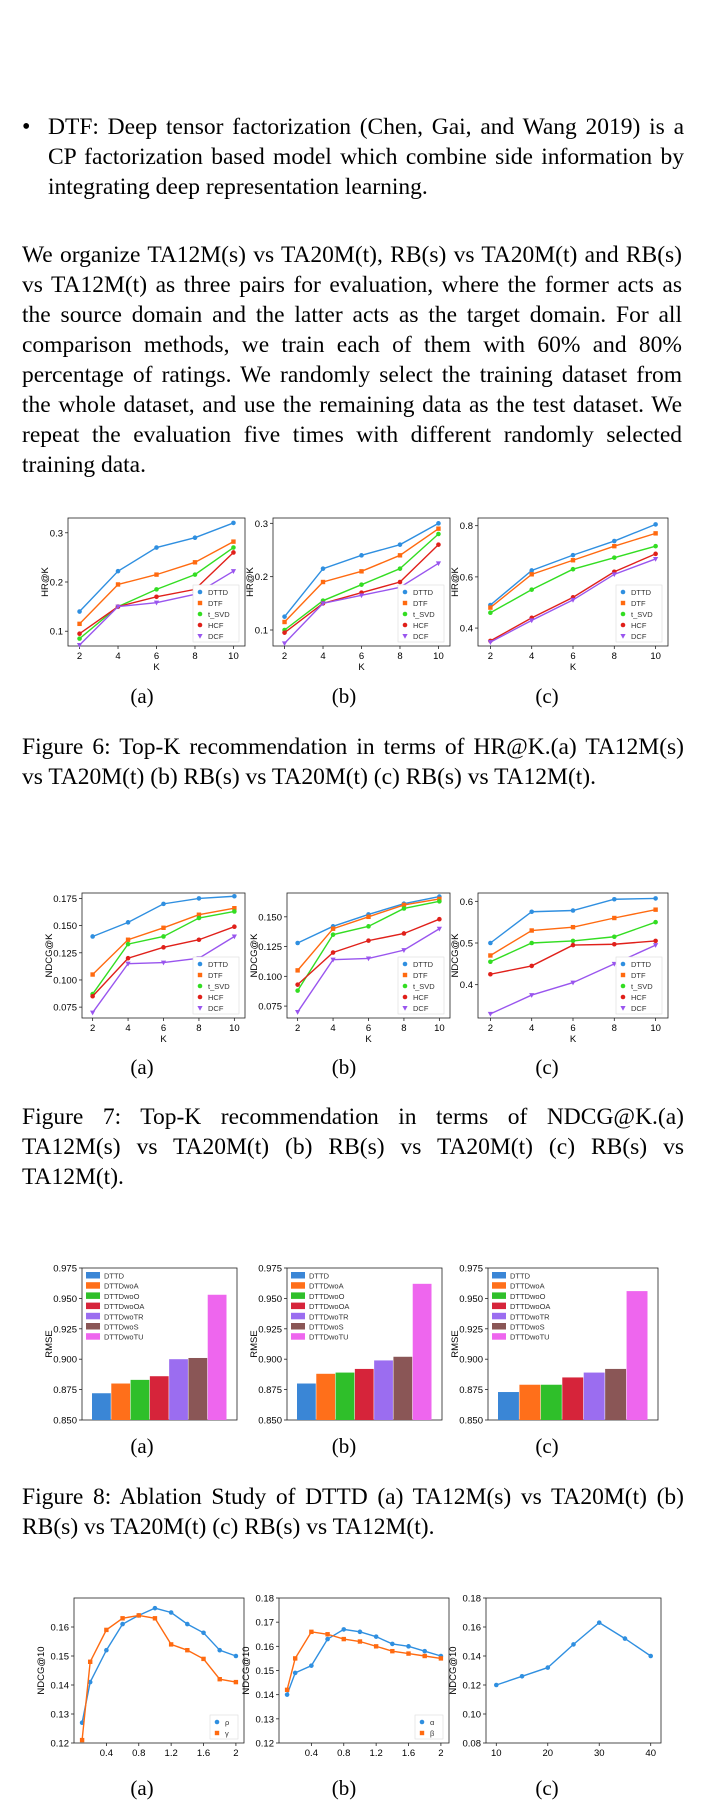  I want to click on y-tick-label: 0.950, so click(65, 1299).